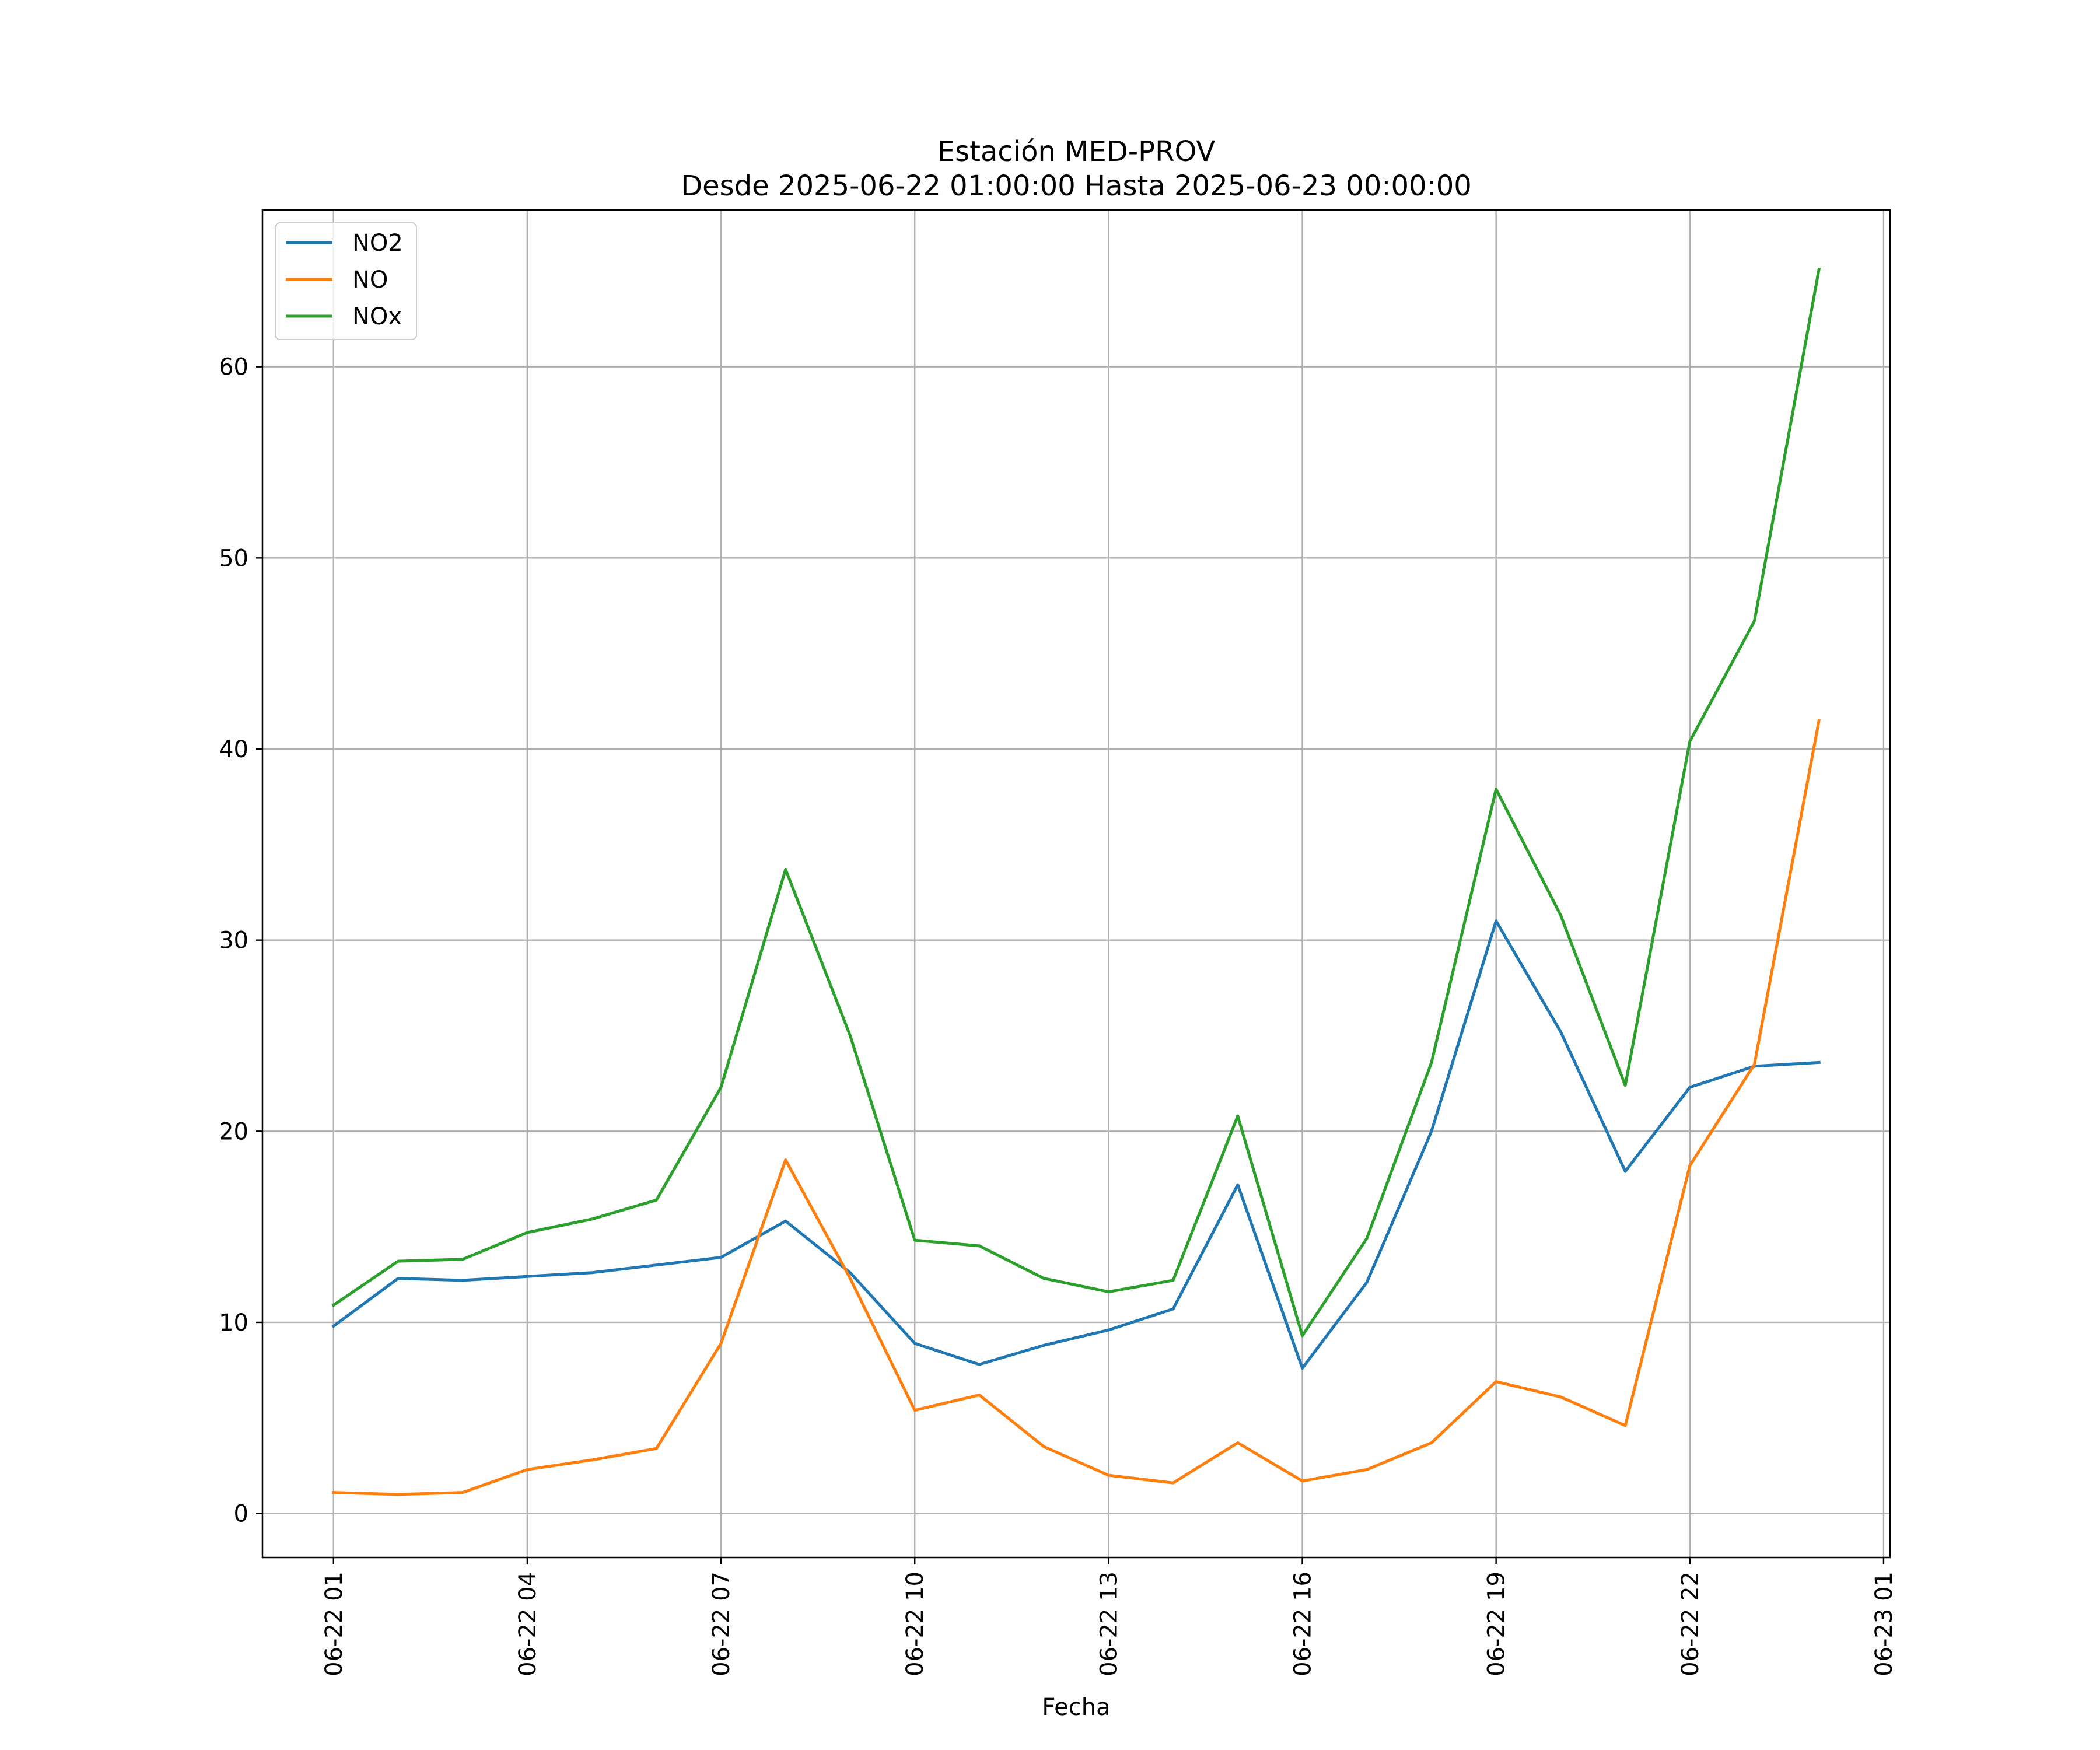 This screenshot has height=1750, width=2100. I want to click on y-tick-label: 40, so click(234, 750).